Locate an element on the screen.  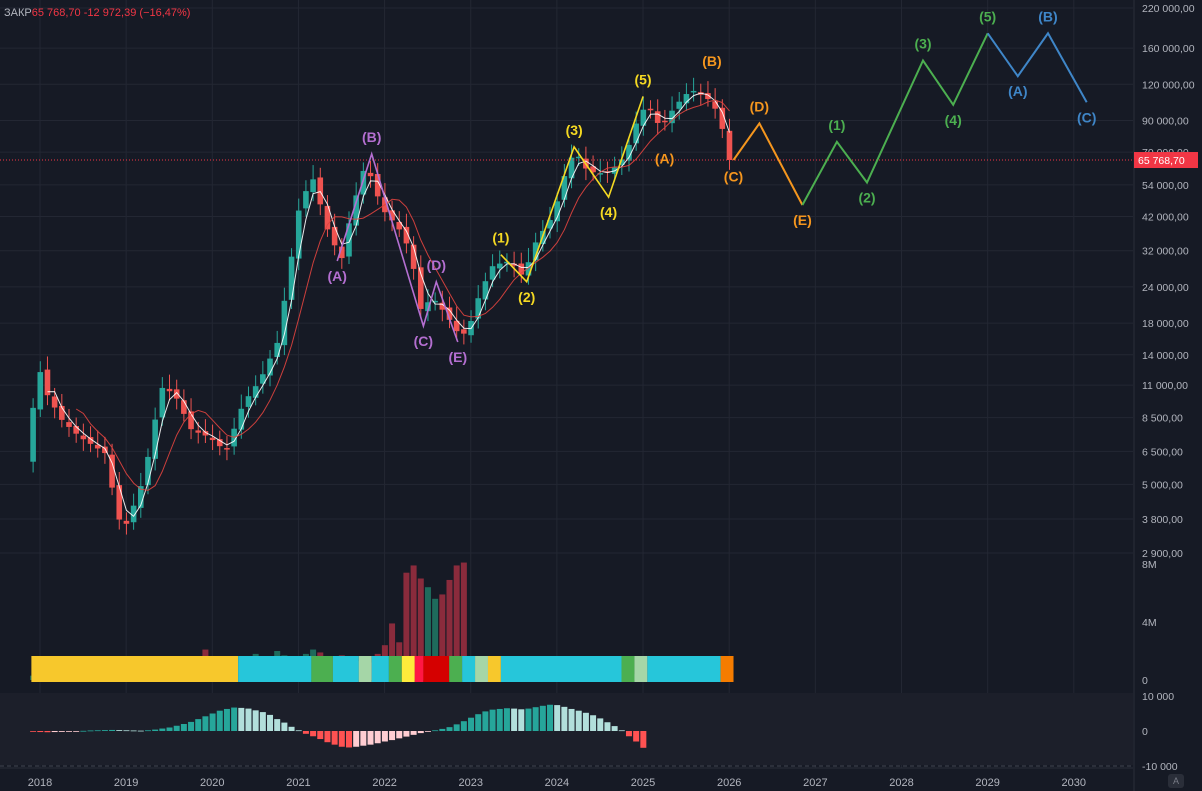
time-tick-label: 2030 is located at coordinates (1074, 783).